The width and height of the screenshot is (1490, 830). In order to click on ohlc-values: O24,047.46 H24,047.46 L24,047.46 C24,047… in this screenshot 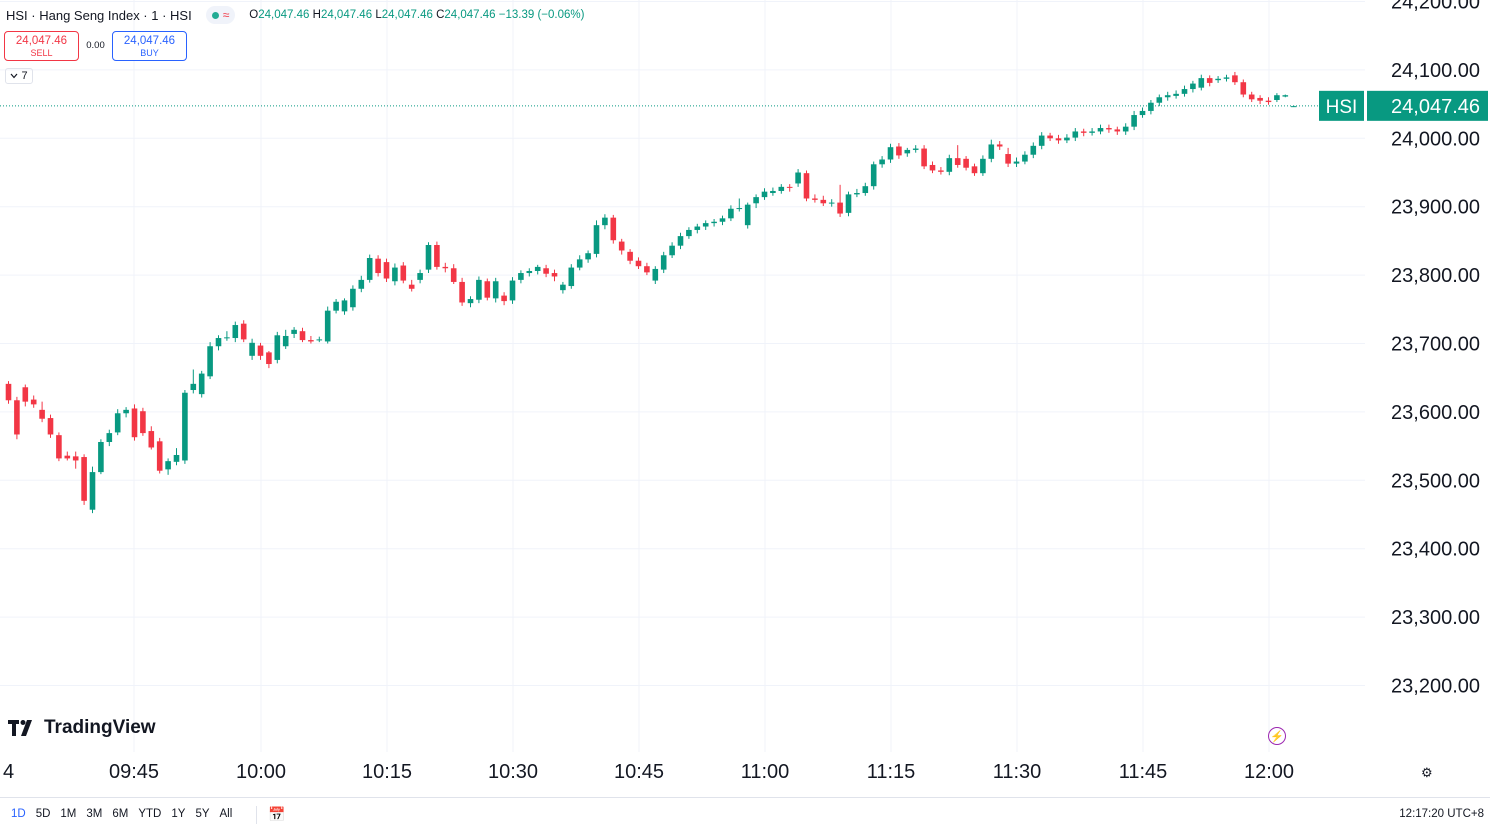, I will do `click(416, 15)`.